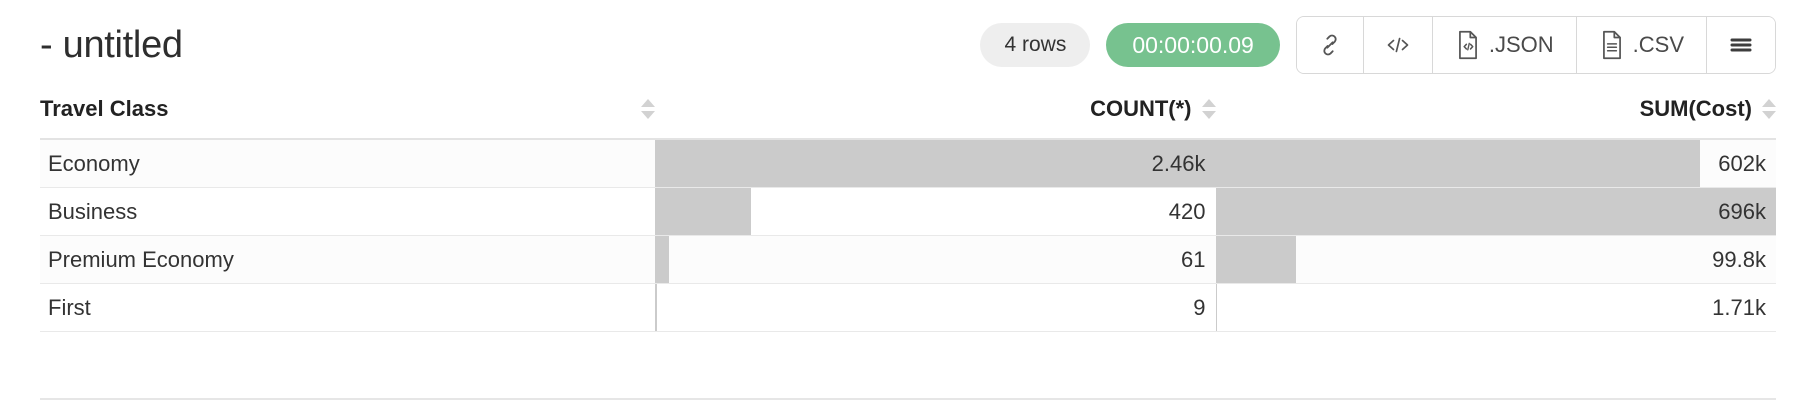  Describe the element at coordinates (1187, 211) in the screenshot. I see `cell-text: 420` at that location.